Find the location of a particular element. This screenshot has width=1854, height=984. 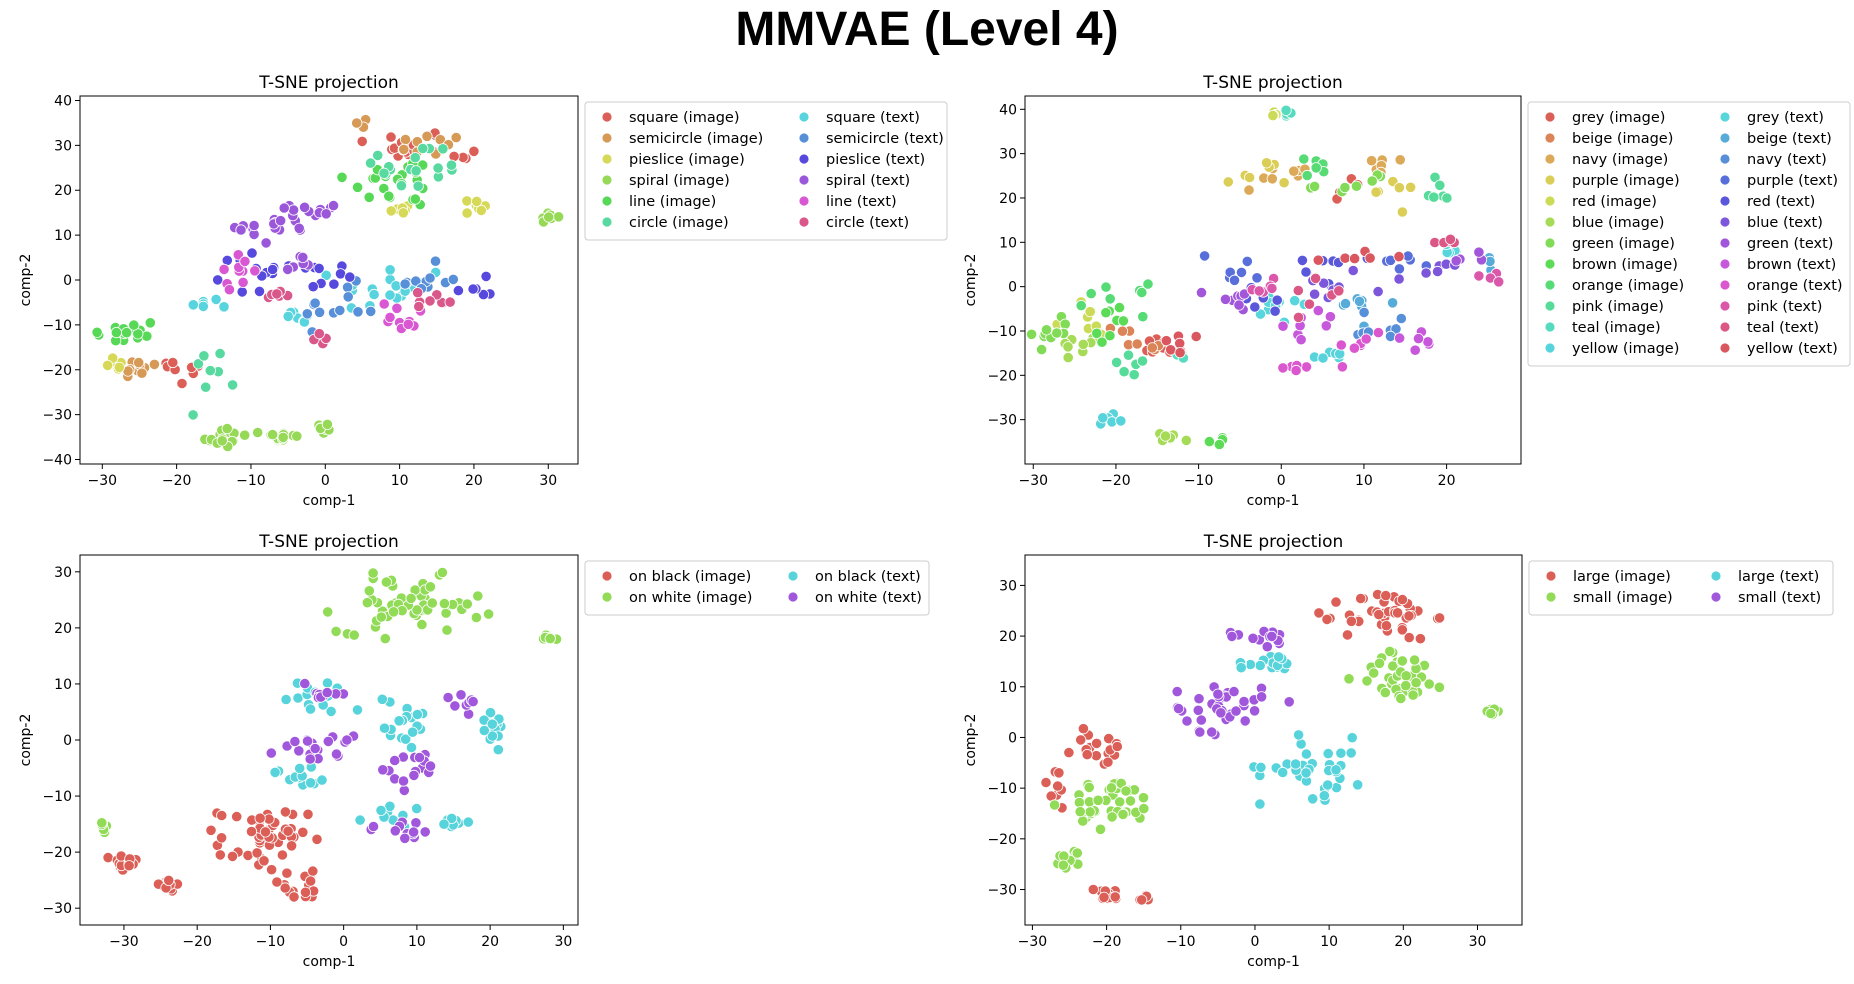

legend-entry: spiral (text) is located at coordinates (854, 181).